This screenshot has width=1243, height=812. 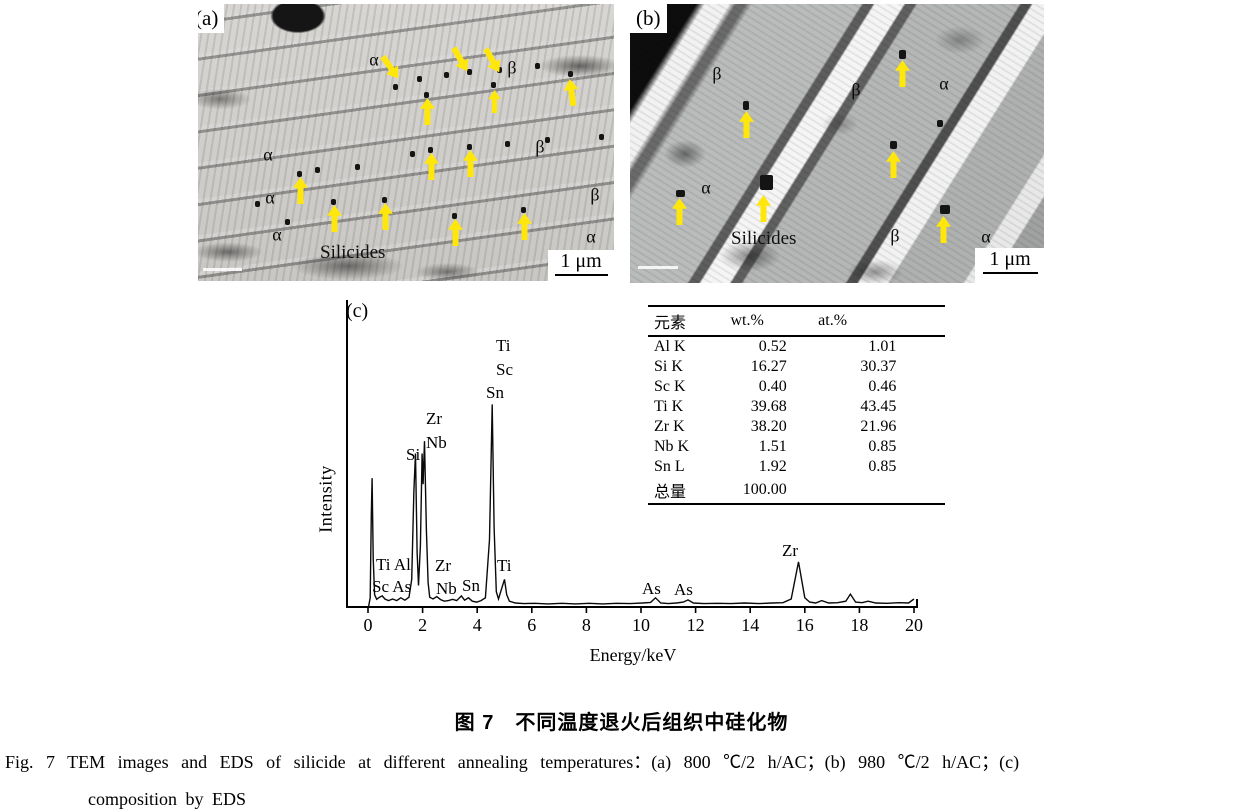 I want to click on x-tick-label: 8, so click(x=586, y=625).